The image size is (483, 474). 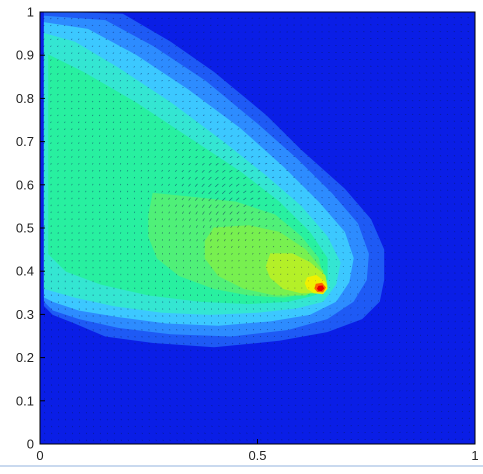 What do you see at coordinates (25, 314) in the screenshot?
I see `y-tick-label: 0.3` at bounding box center [25, 314].